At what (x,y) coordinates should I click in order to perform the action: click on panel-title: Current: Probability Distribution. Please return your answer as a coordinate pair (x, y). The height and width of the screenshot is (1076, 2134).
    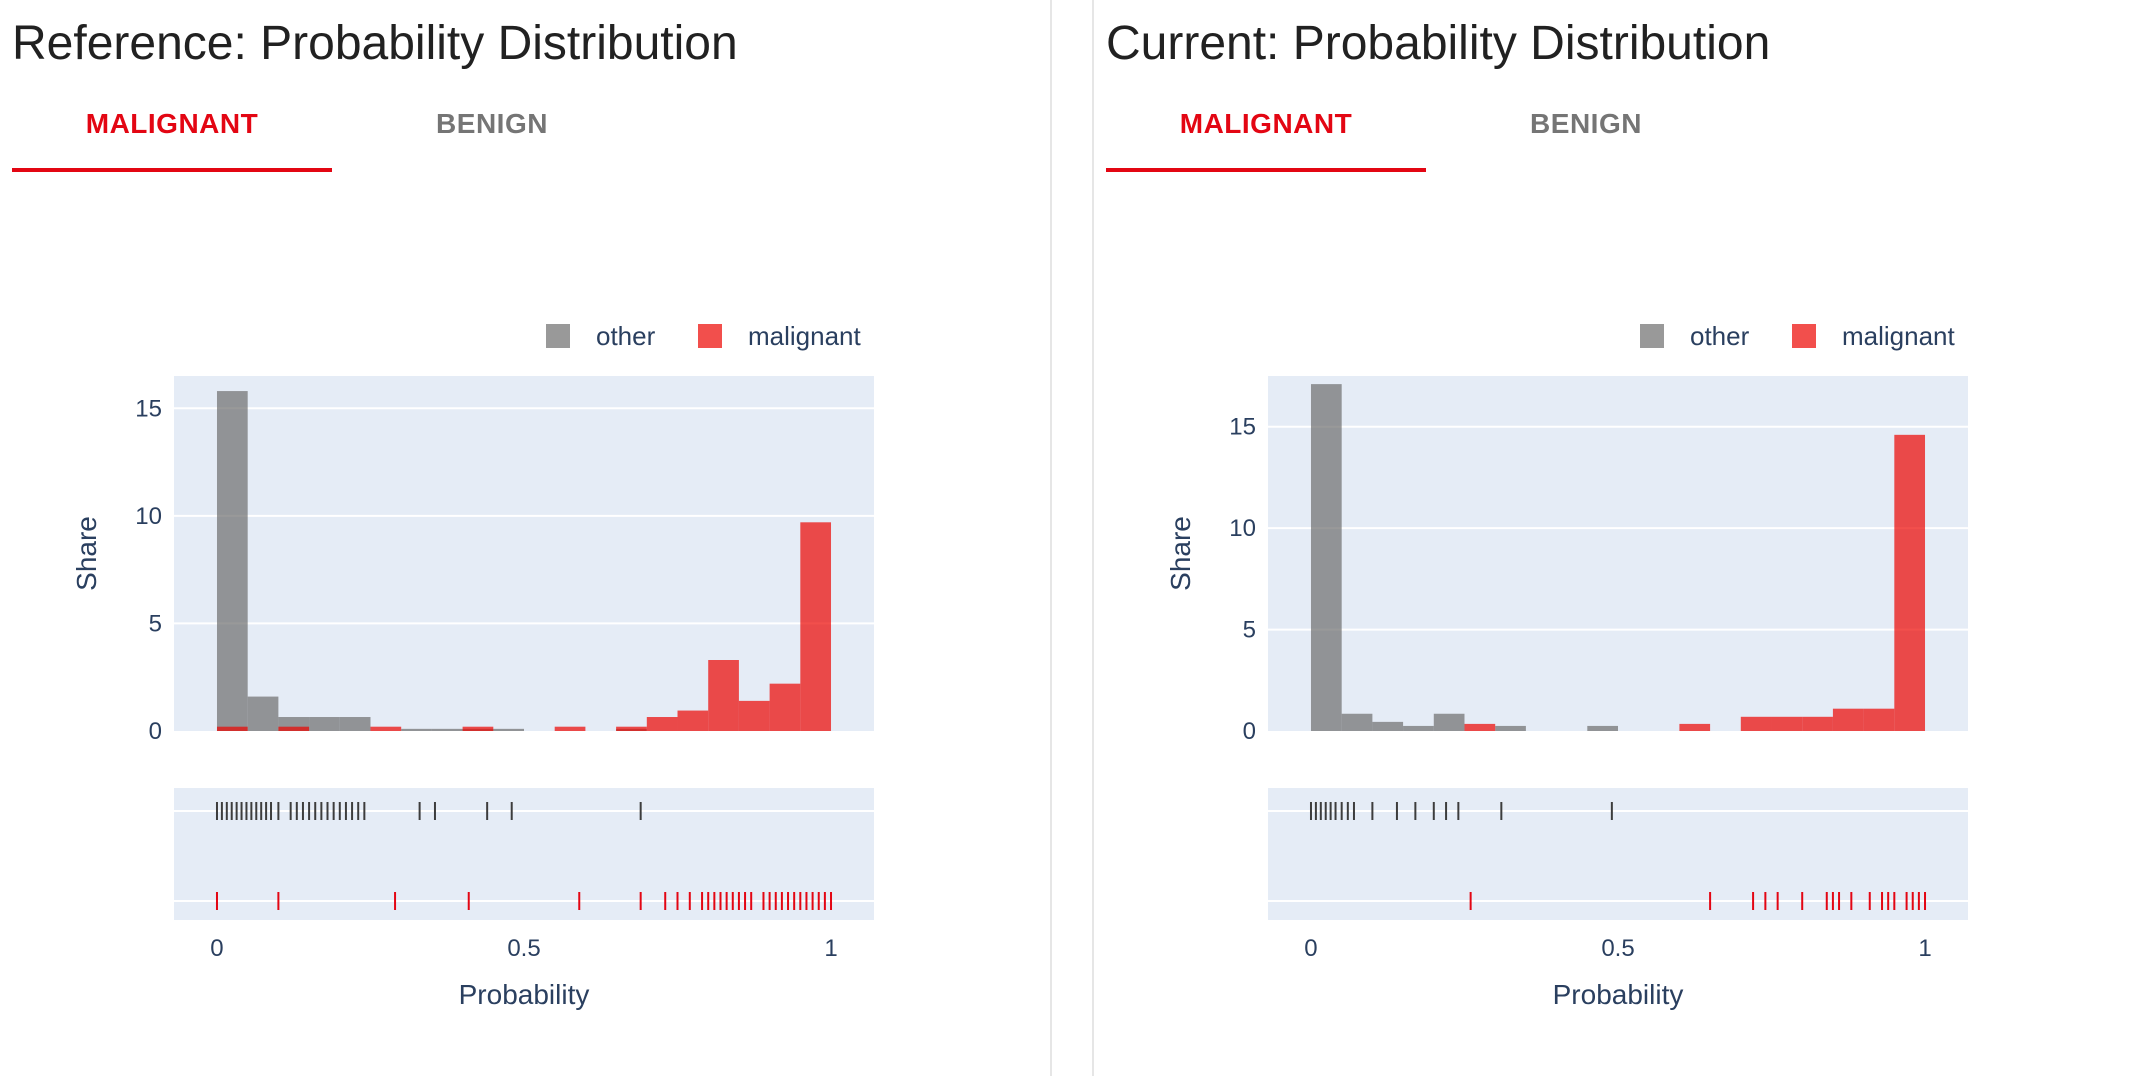
    Looking at the image, I should click on (1438, 43).